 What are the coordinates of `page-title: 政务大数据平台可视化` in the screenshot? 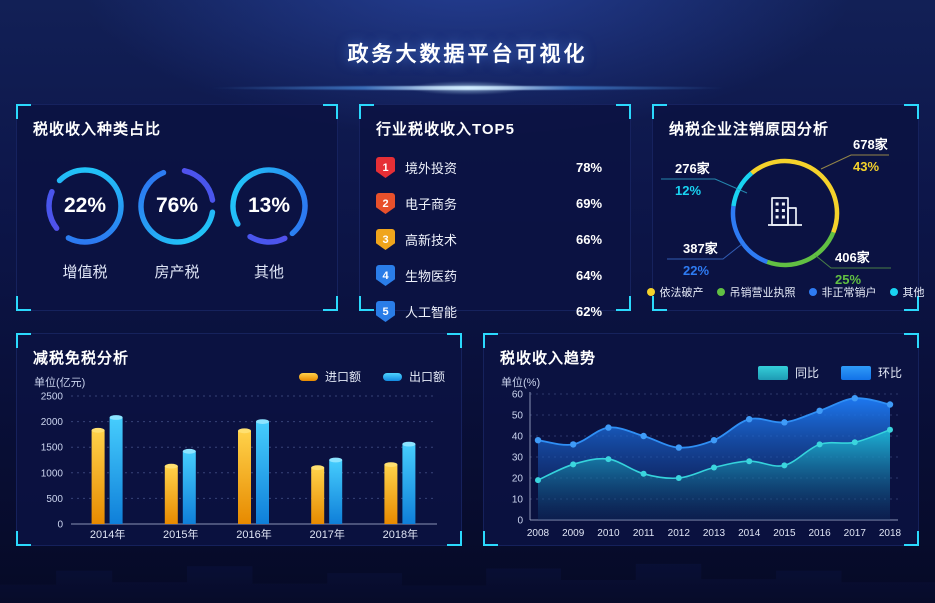 It's located at (467, 54).